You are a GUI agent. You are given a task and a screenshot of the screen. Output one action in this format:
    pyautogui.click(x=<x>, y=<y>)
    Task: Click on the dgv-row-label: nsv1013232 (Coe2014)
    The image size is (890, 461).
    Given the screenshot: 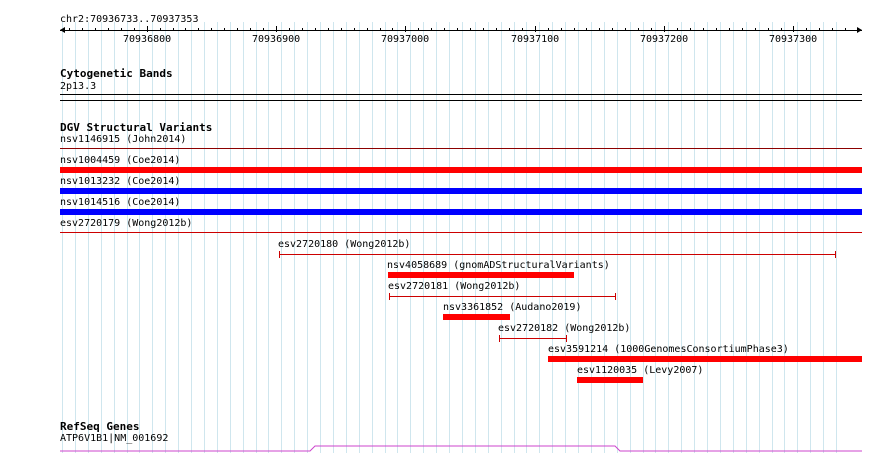 What is the action you would take?
    pyautogui.click(x=120, y=181)
    